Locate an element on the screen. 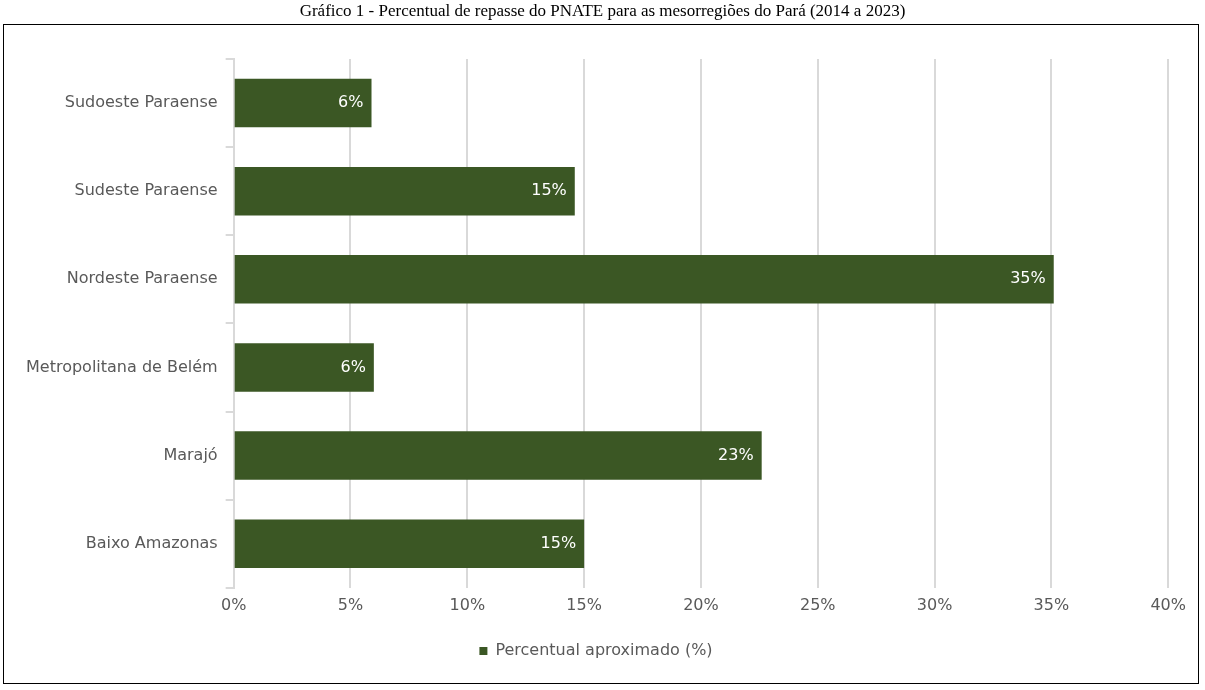 Image resolution: width=1205 pixels, height=690 pixels. x-tick-label: 20% is located at coordinates (701, 604).